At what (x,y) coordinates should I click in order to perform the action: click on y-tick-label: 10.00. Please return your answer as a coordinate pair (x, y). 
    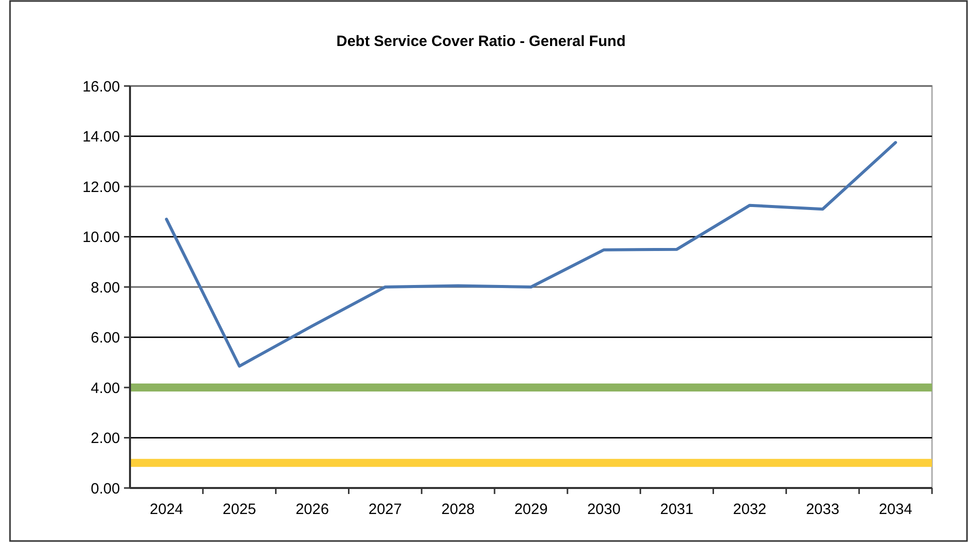
    Looking at the image, I should click on (101, 237).